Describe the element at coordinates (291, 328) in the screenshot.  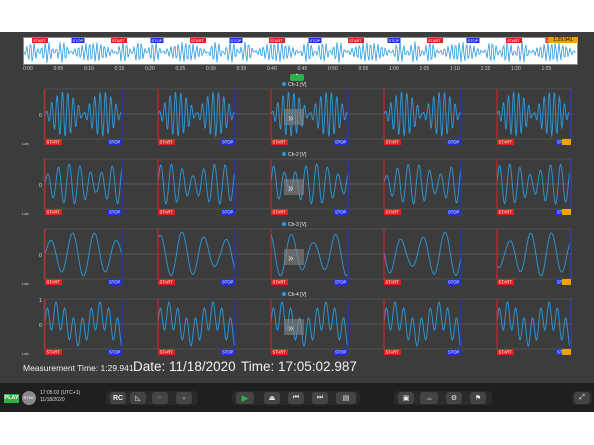
I see `double-chevron-icon: »` at that location.